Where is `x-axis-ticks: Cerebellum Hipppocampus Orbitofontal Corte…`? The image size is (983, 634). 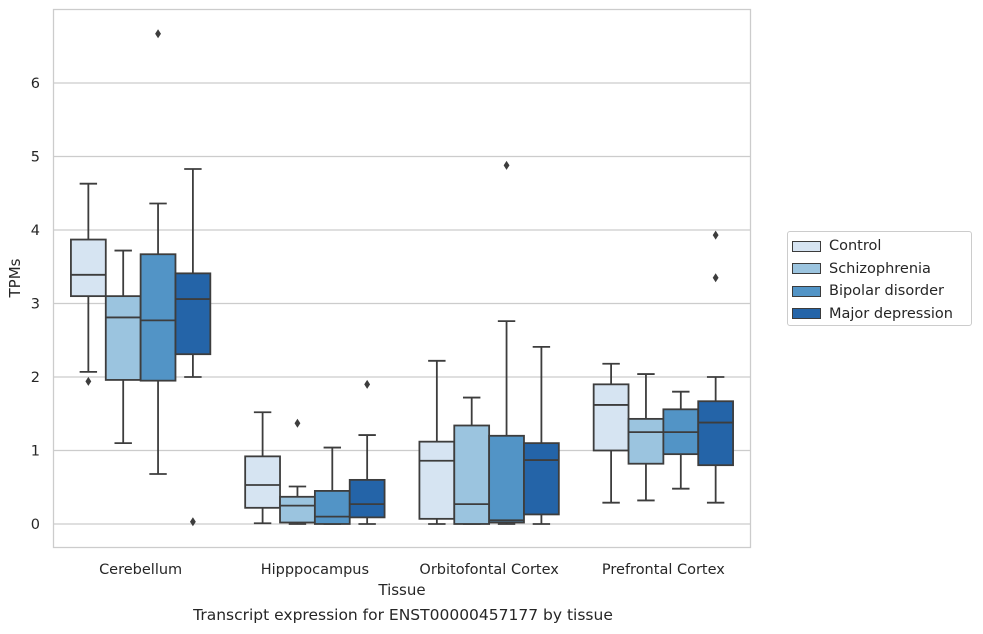 x-axis-ticks: Cerebellum Hipppocampus Orbitofontal Corte… is located at coordinates (412, 570).